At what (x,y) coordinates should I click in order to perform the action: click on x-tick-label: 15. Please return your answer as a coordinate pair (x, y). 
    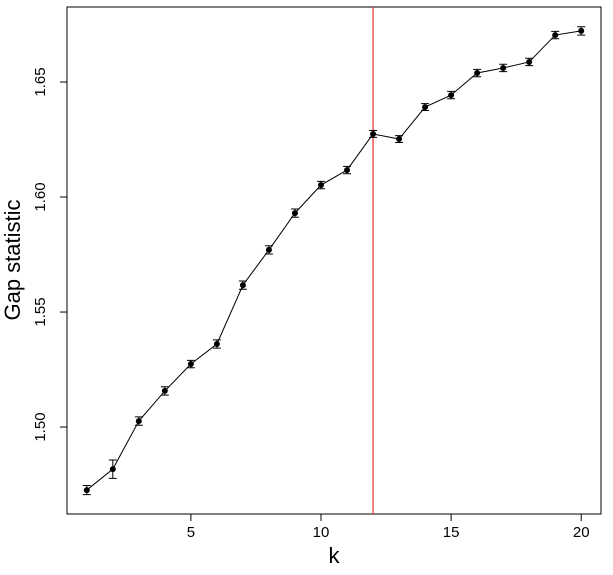
    Looking at the image, I should click on (451, 532).